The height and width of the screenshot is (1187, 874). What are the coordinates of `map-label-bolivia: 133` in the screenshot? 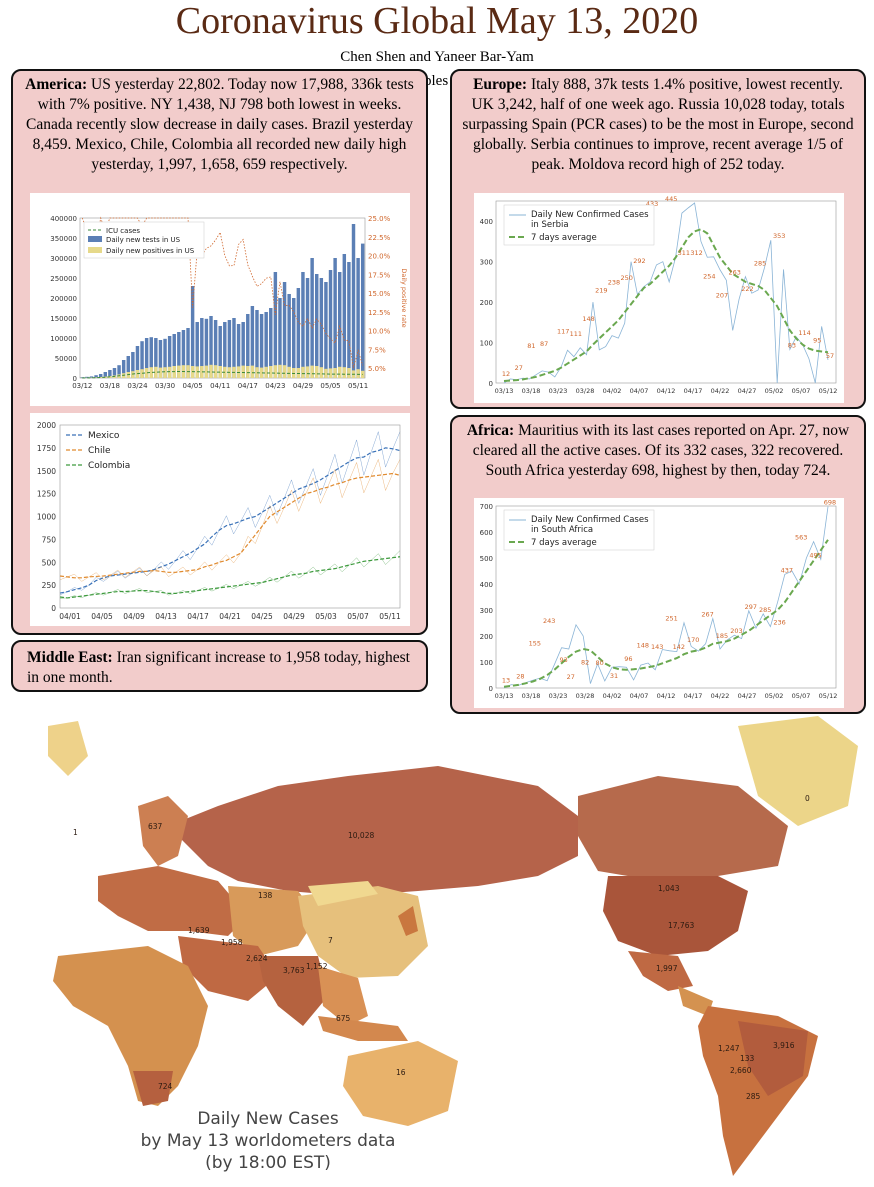 It's located at (747, 1058).